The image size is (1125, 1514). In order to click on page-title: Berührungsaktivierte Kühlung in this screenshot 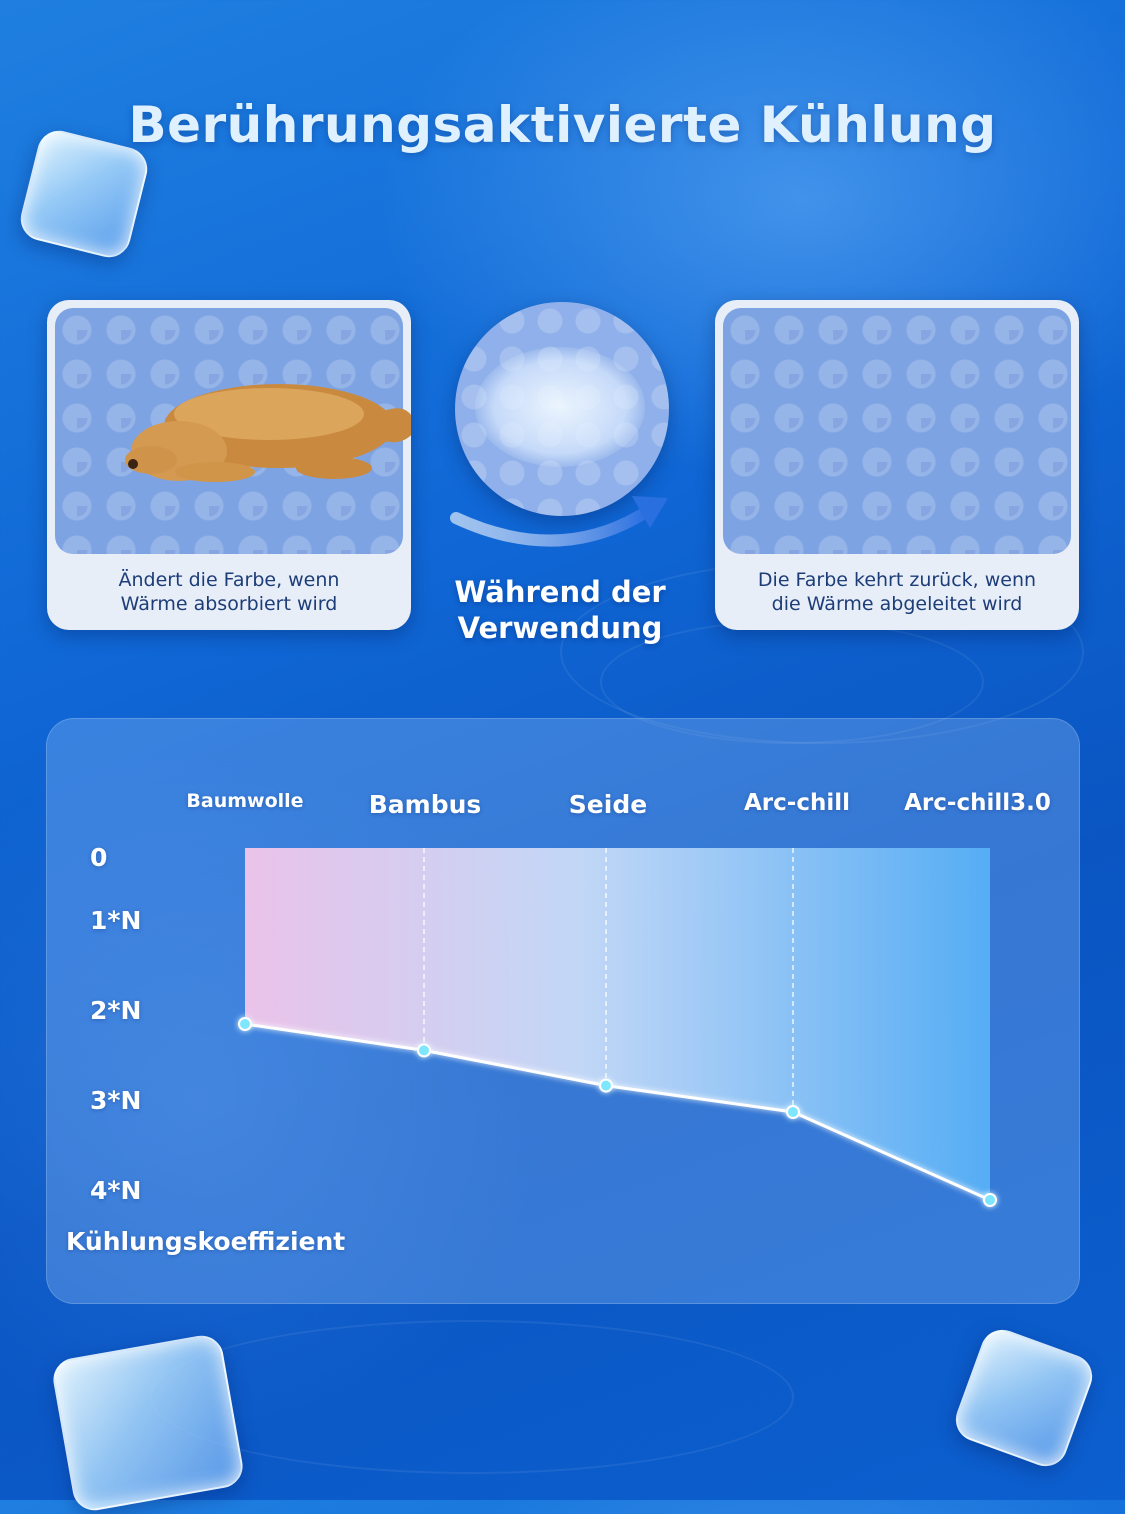, I will do `click(562, 124)`.